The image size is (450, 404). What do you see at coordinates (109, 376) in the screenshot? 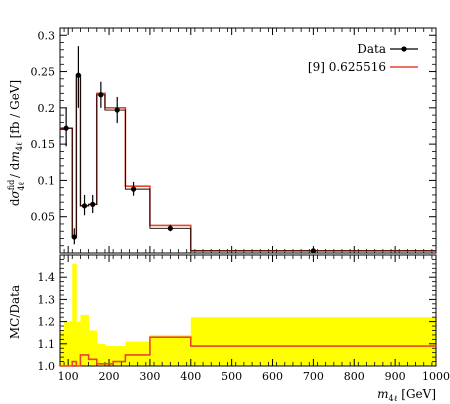
I see `x-tick-label-1: 200` at bounding box center [109, 376].